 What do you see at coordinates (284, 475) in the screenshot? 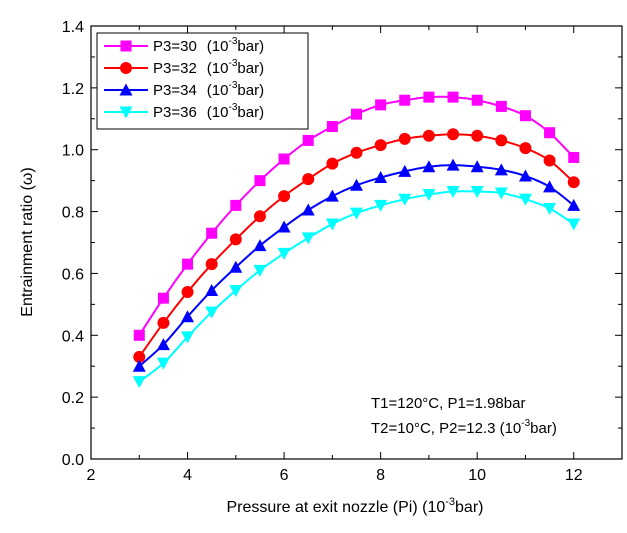
I see `x-tick-label: 6` at bounding box center [284, 475].